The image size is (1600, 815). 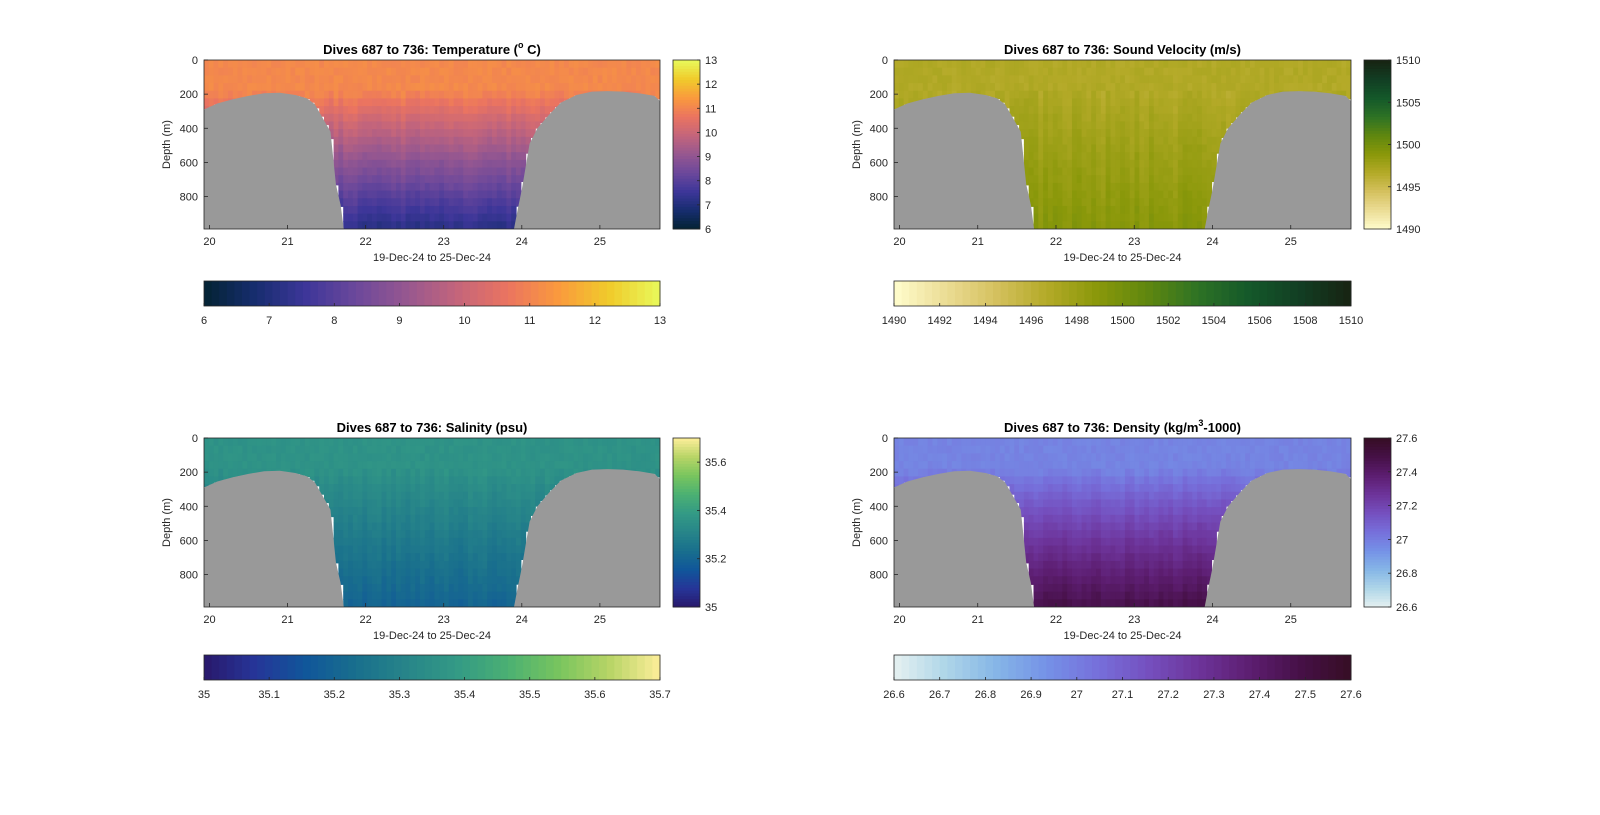 I want to click on sound-velocity-title: Dives 687 to 736: Sound Velocity (m/s), so click(x=1122, y=49).